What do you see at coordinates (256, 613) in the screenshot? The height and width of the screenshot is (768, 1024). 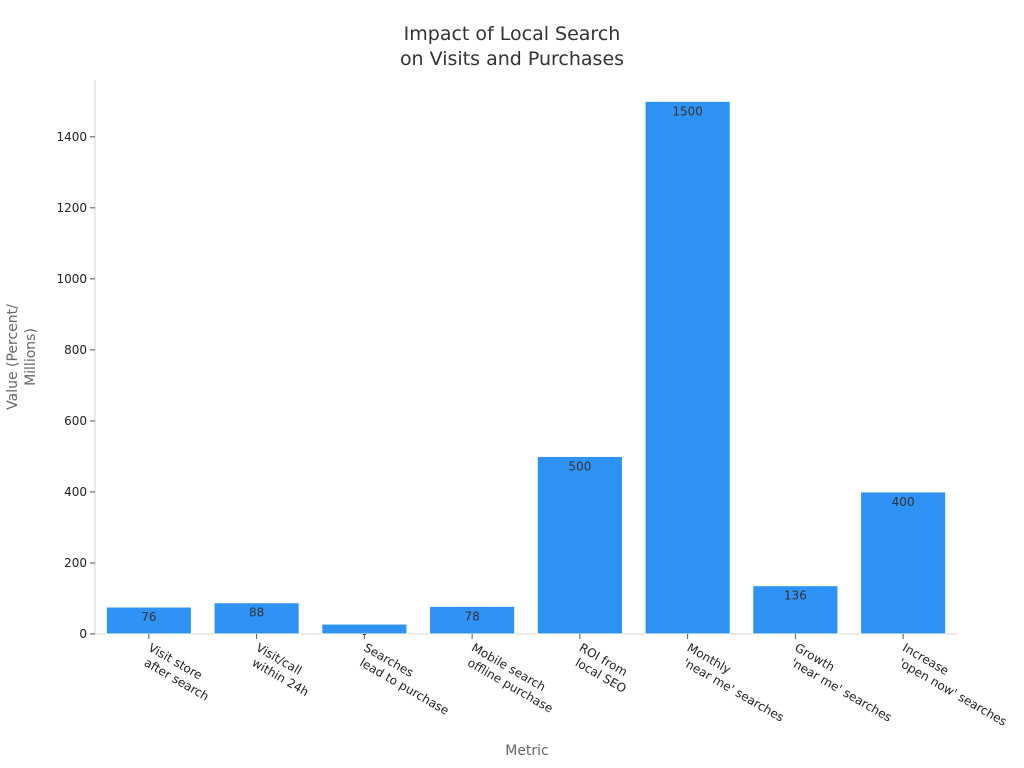 I see `bar-value-label: 88` at bounding box center [256, 613].